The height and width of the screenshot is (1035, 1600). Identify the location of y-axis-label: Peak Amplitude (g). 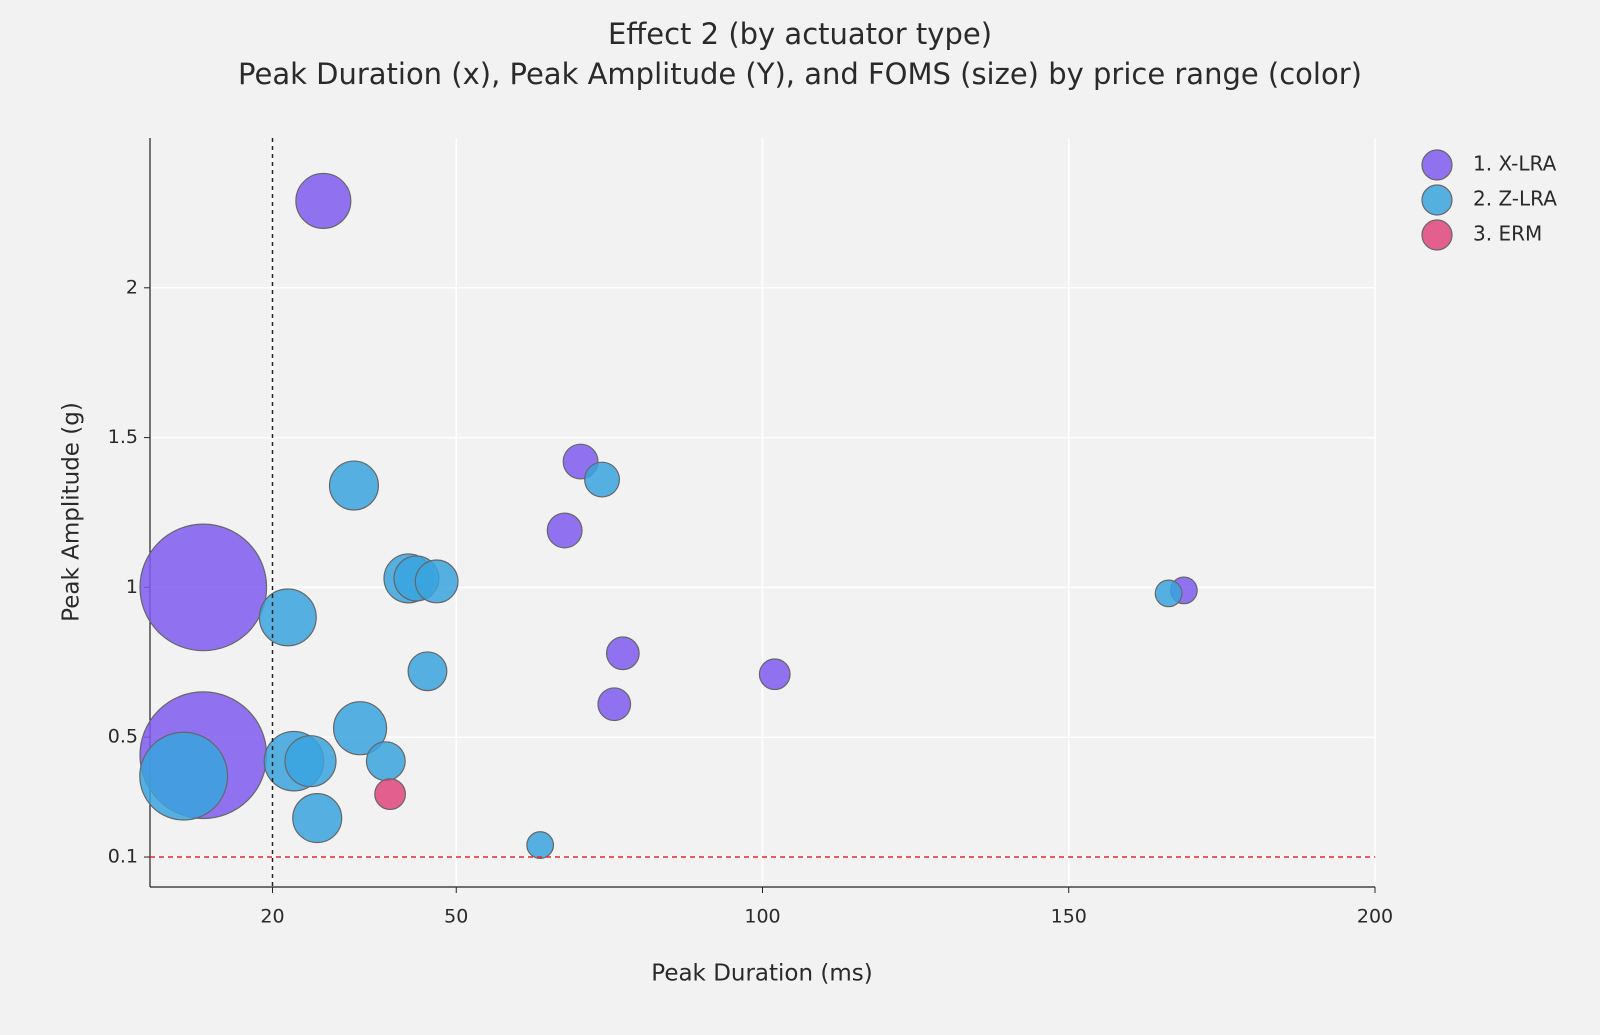
(72, 512).